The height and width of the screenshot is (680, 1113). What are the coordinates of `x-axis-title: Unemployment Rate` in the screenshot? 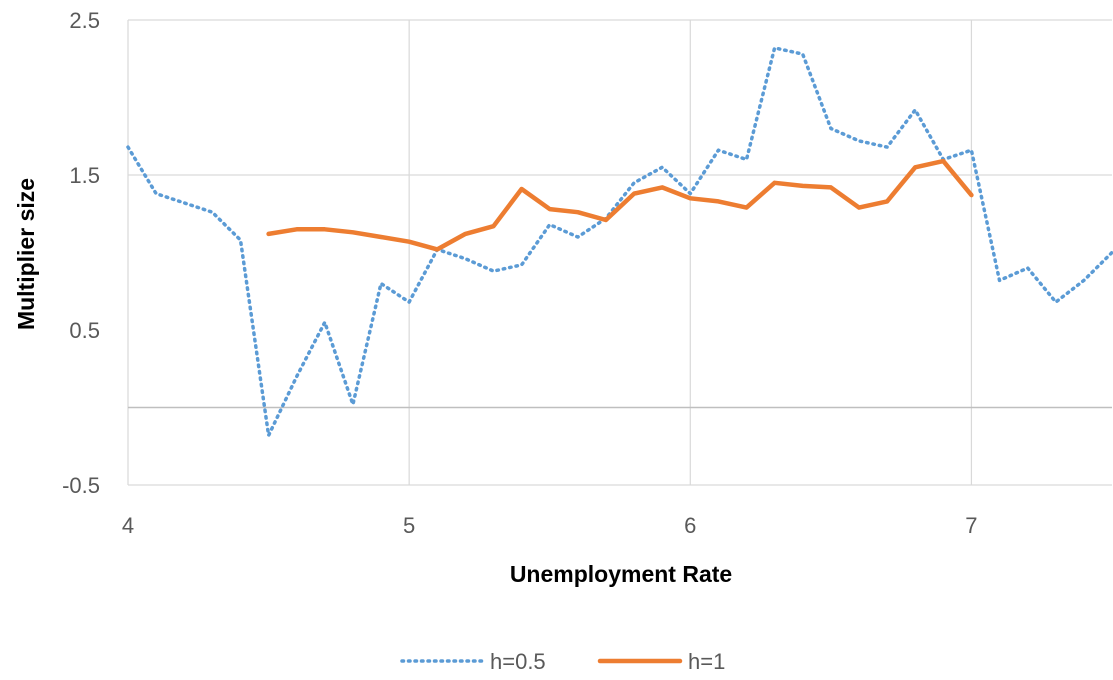 It's located at (621, 574).